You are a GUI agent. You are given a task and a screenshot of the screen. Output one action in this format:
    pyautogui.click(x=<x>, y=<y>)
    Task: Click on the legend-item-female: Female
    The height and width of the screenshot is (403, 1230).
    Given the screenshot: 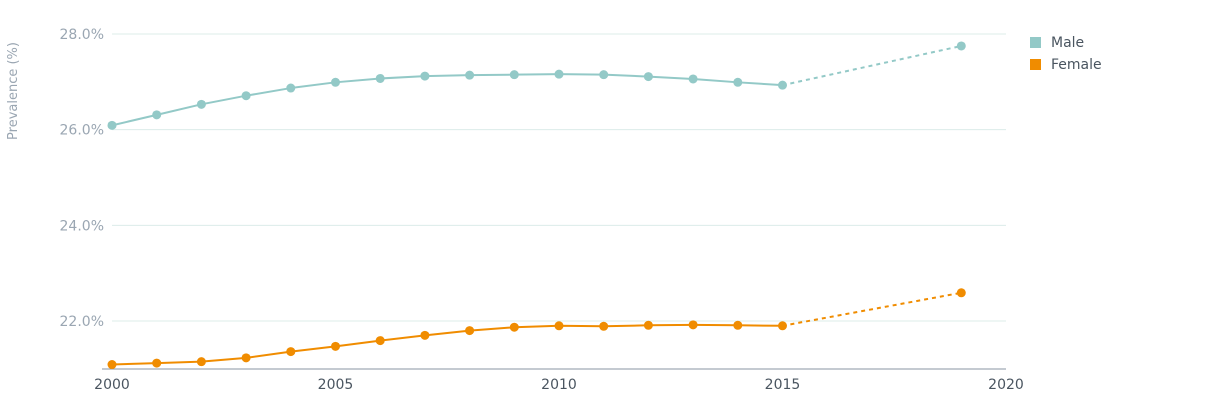 What is the action you would take?
    pyautogui.click(x=1066, y=65)
    